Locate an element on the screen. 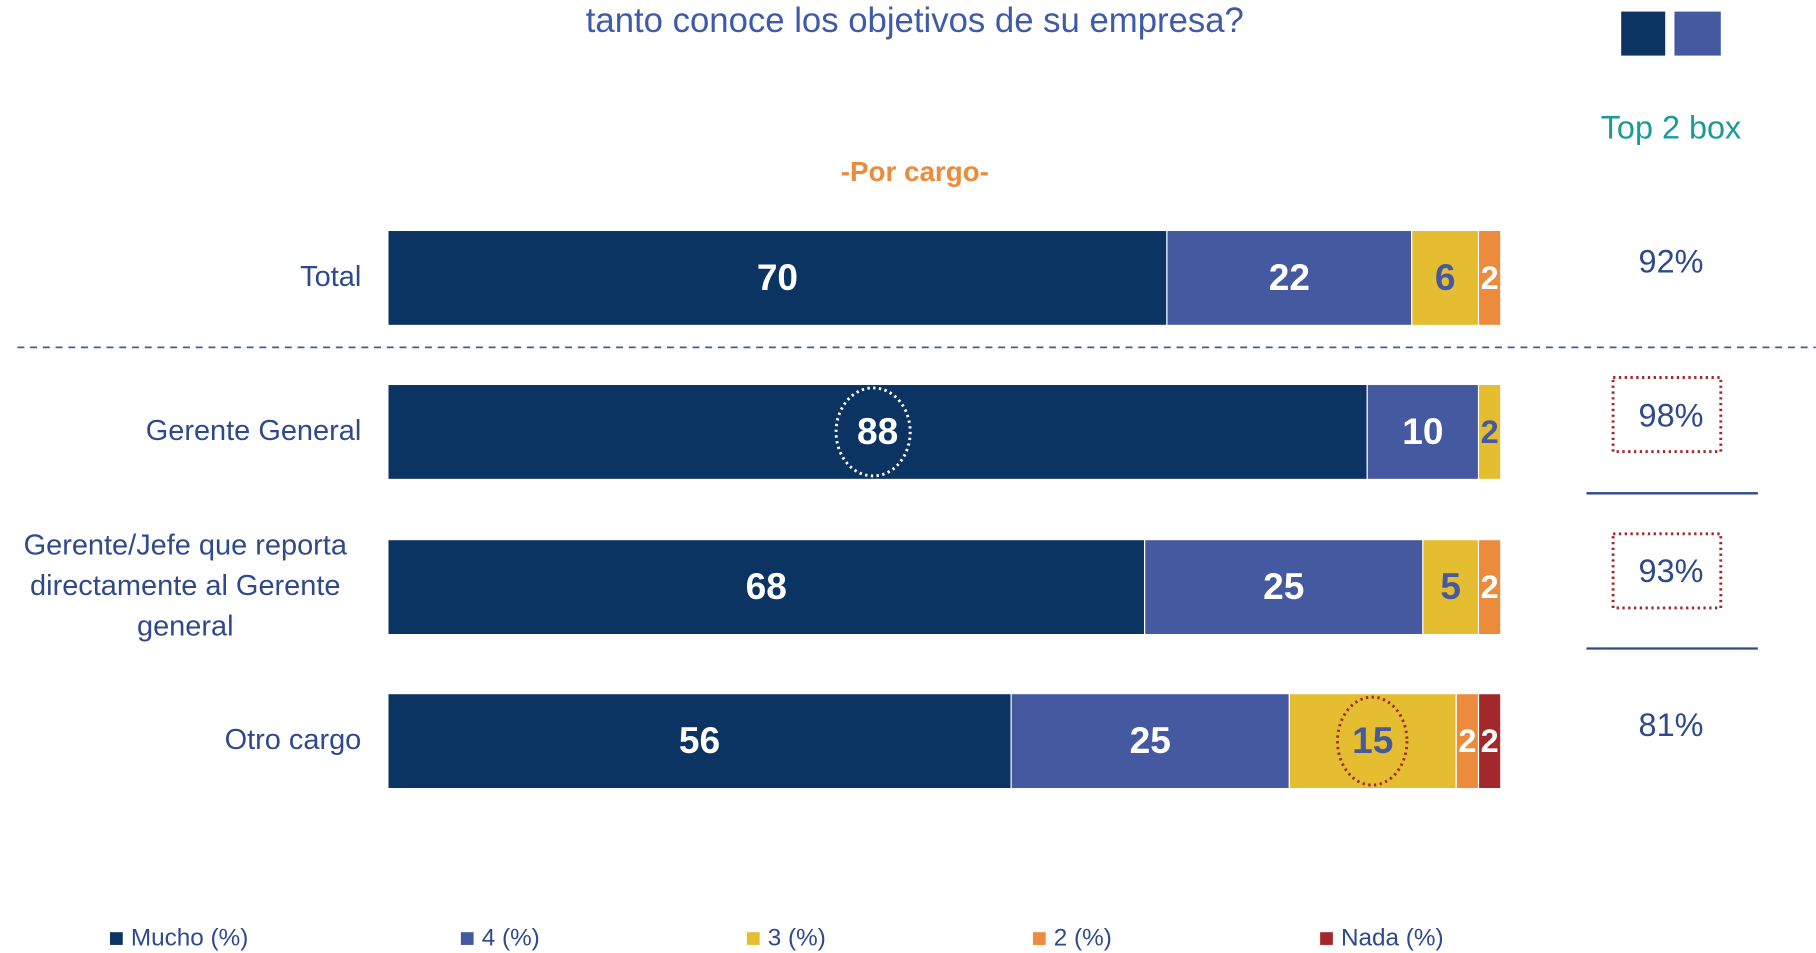 Image resolution: width=1816 pixels, height=953 pixels. legend-label: 2 (%) is located at coordinates (1083, 938).